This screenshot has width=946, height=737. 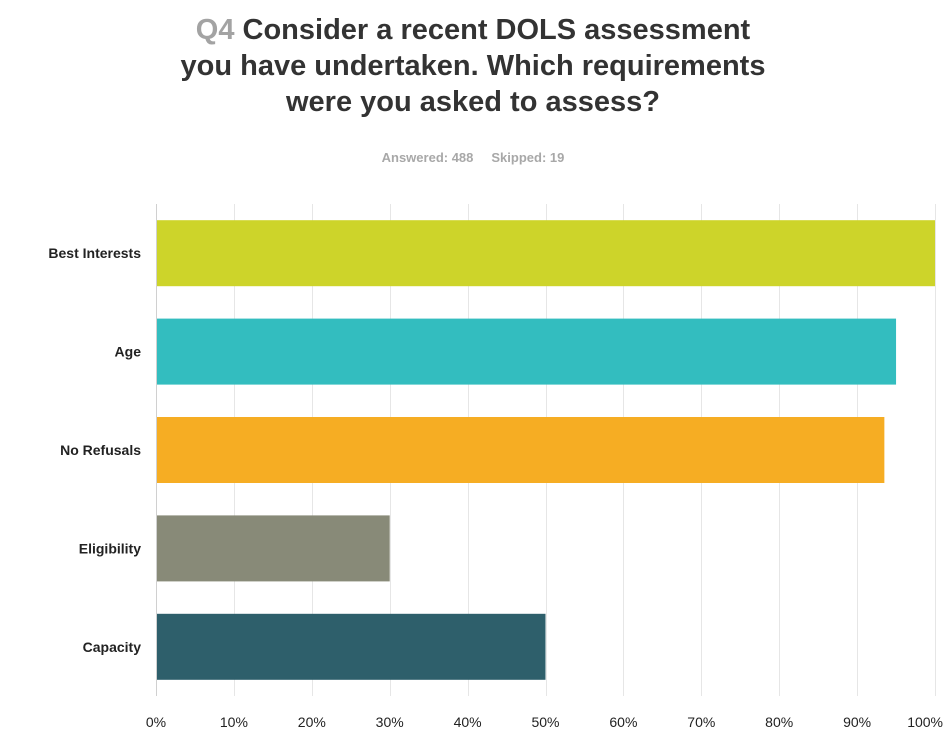 What do you see at coordinates (527, 351) in the screenshot?
I see `bar-age` at bounding box center [527, 351].